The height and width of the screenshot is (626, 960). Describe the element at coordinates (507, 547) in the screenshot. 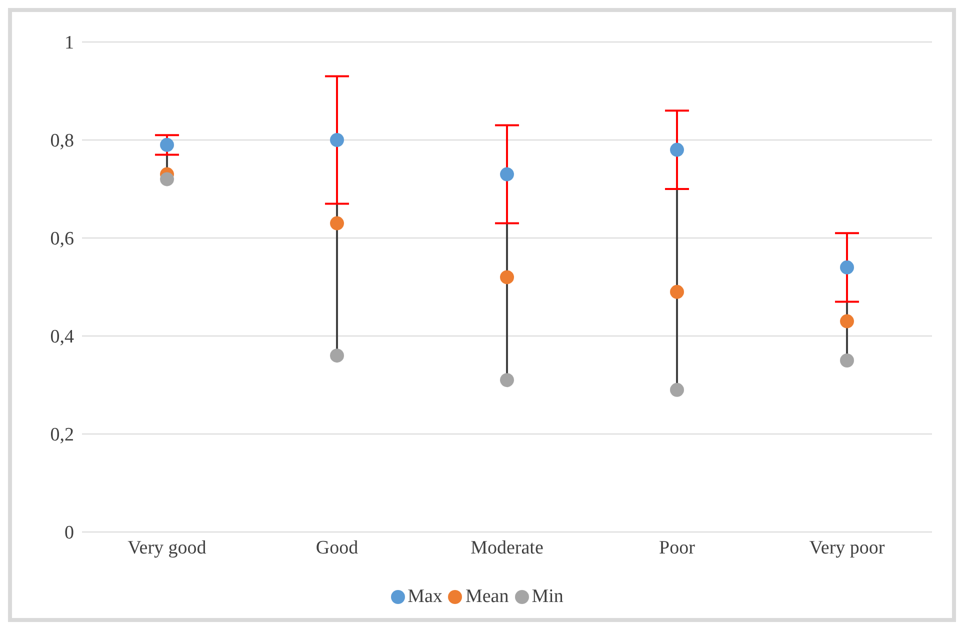

I see `x-tick-label: Moderate` at that location.